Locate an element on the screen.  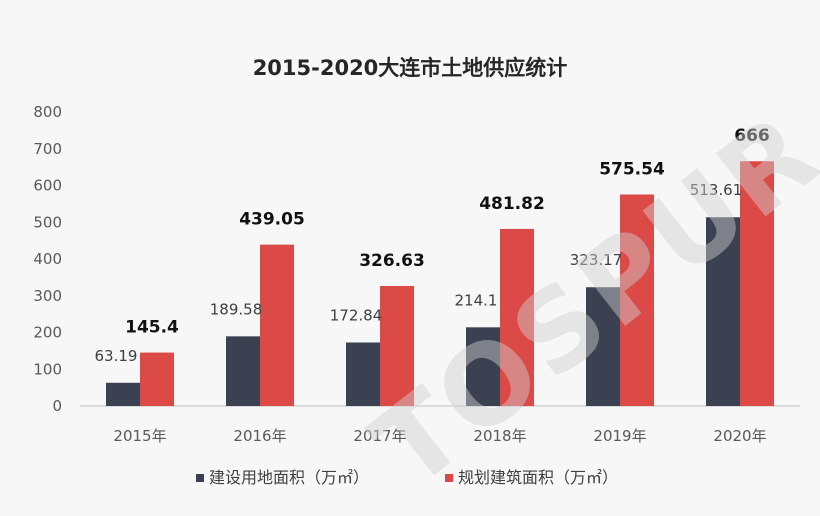
data-label-series0-0: 63.19 is located at coordinates (116, 356).